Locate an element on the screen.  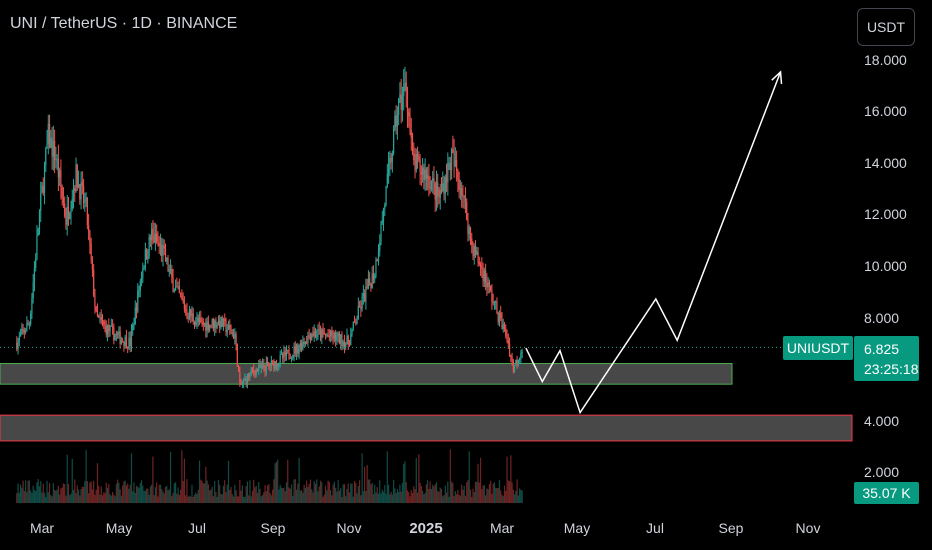
currency-button: USDT is located at coordinates (886, 27).